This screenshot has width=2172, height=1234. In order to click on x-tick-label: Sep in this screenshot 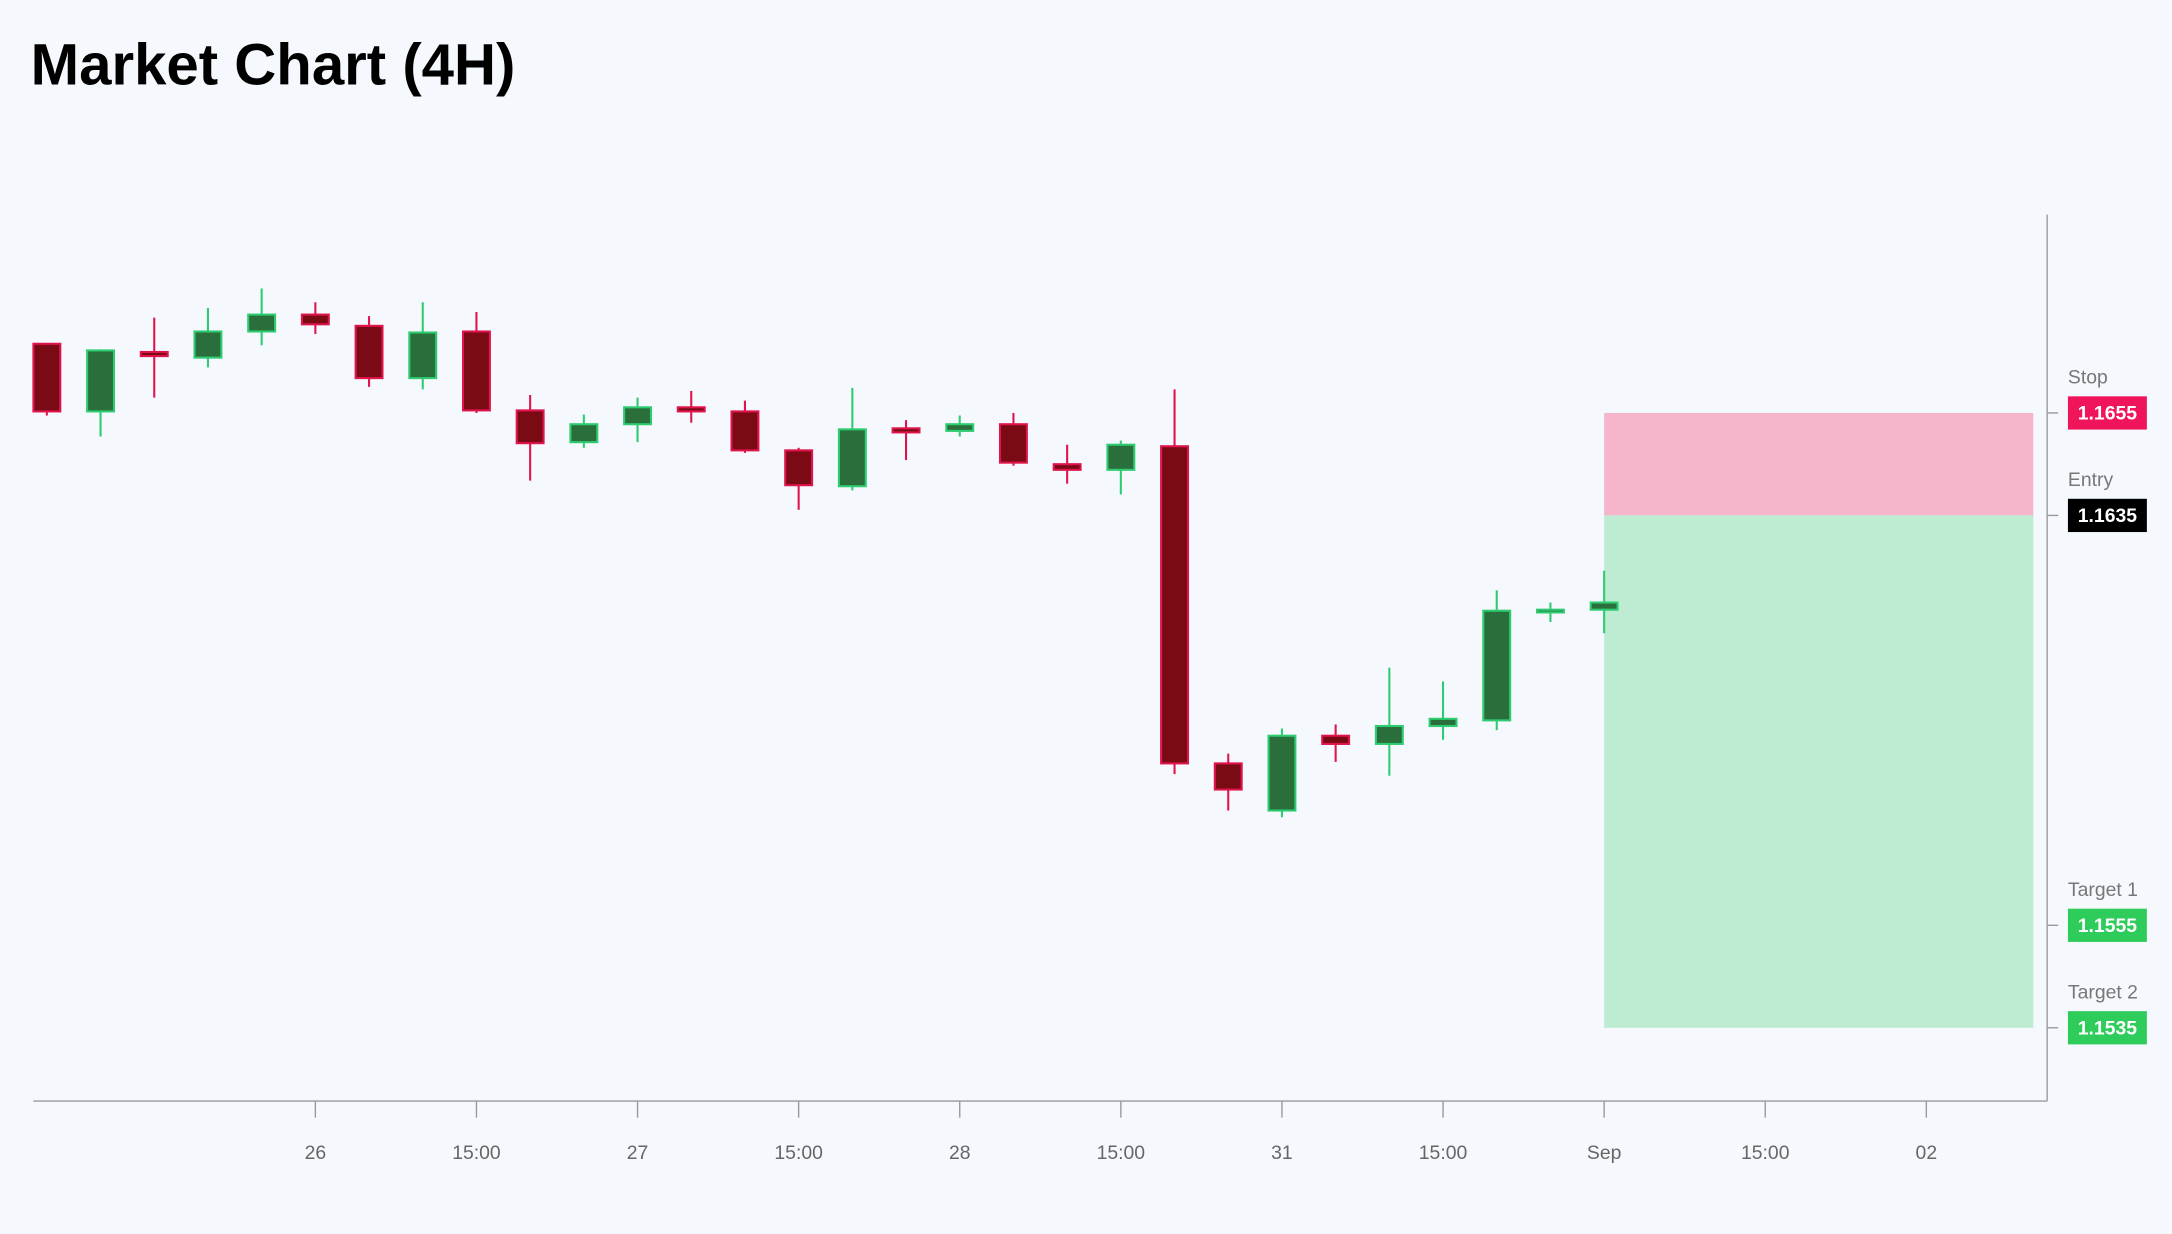, I will do `click(1604, 1153)`.